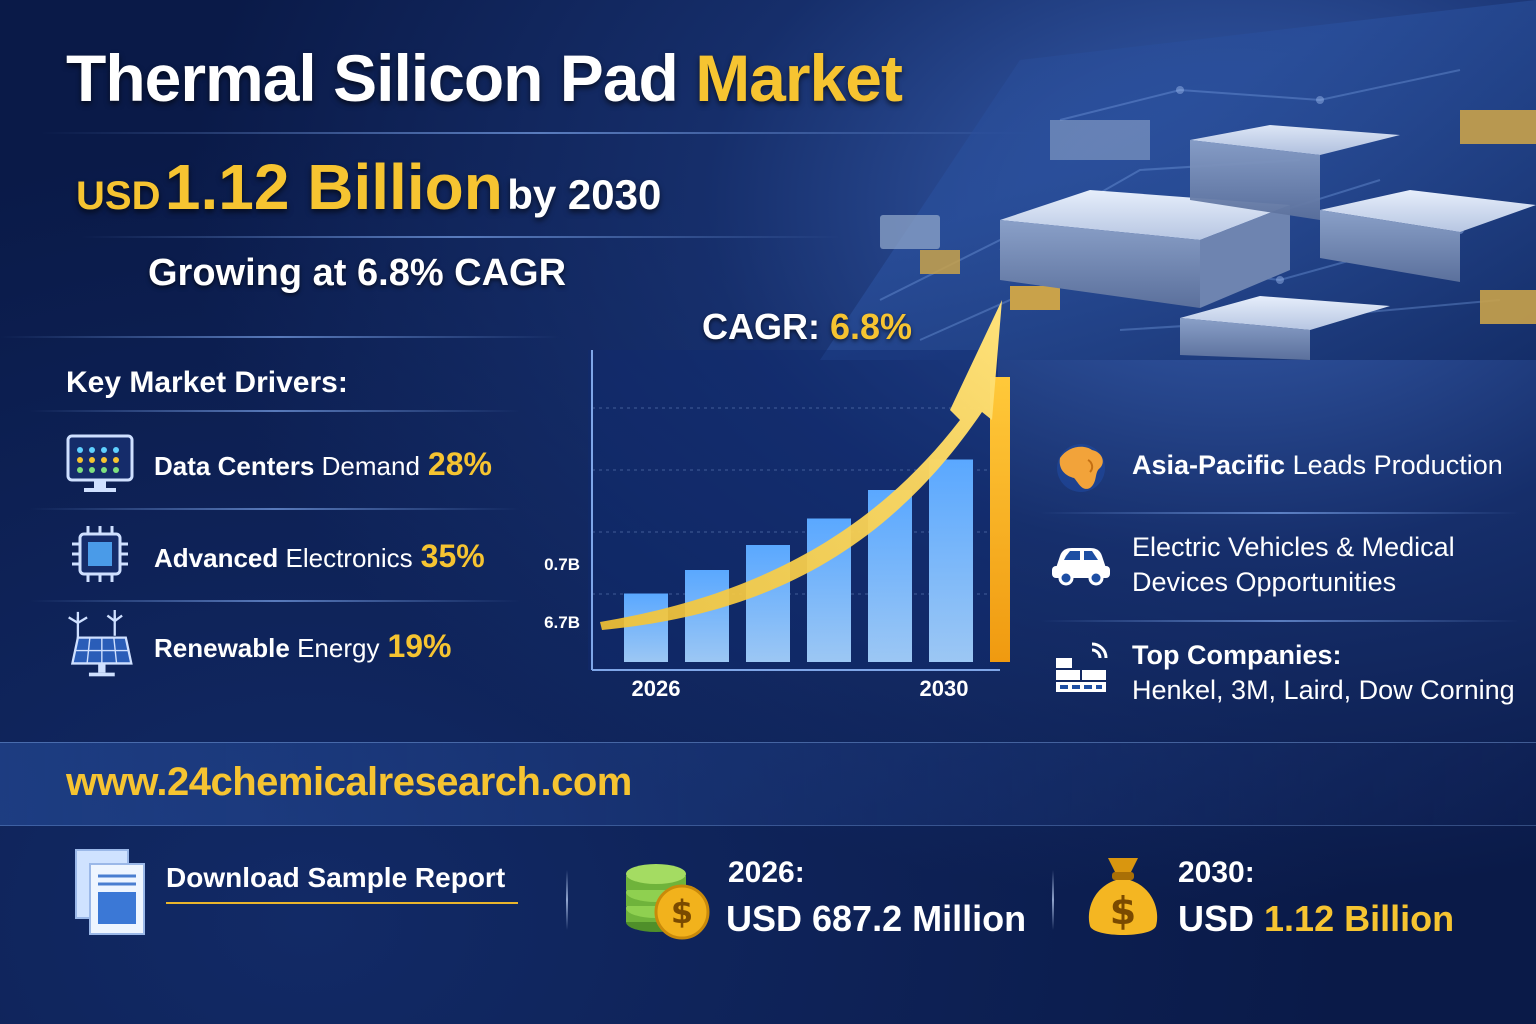 This screenshot has height=1024, width=1536. I want to click on driver-renewable-energy: Renewable Energy 19%, so click(297, 645).